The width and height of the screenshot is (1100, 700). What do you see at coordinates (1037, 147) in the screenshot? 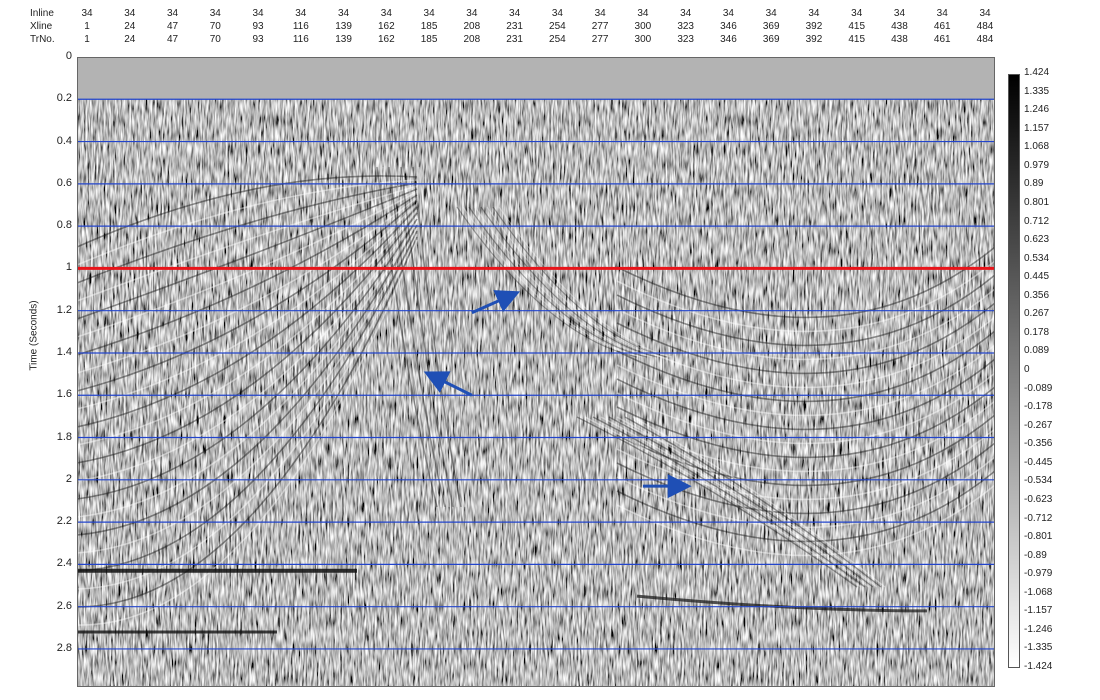
I see `colorbar-tick-label: 1.068` at bounding box center [1037, 147].